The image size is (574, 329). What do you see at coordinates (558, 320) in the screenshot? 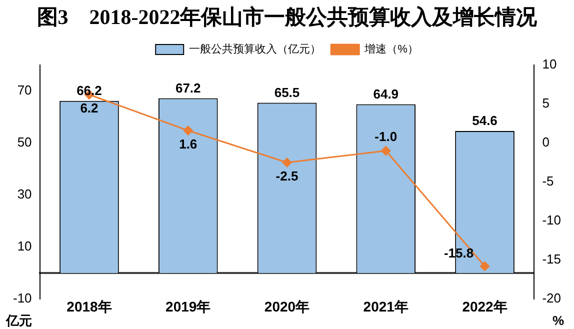
I see `y2-axis-title: %` at bounding box center [558, 320].